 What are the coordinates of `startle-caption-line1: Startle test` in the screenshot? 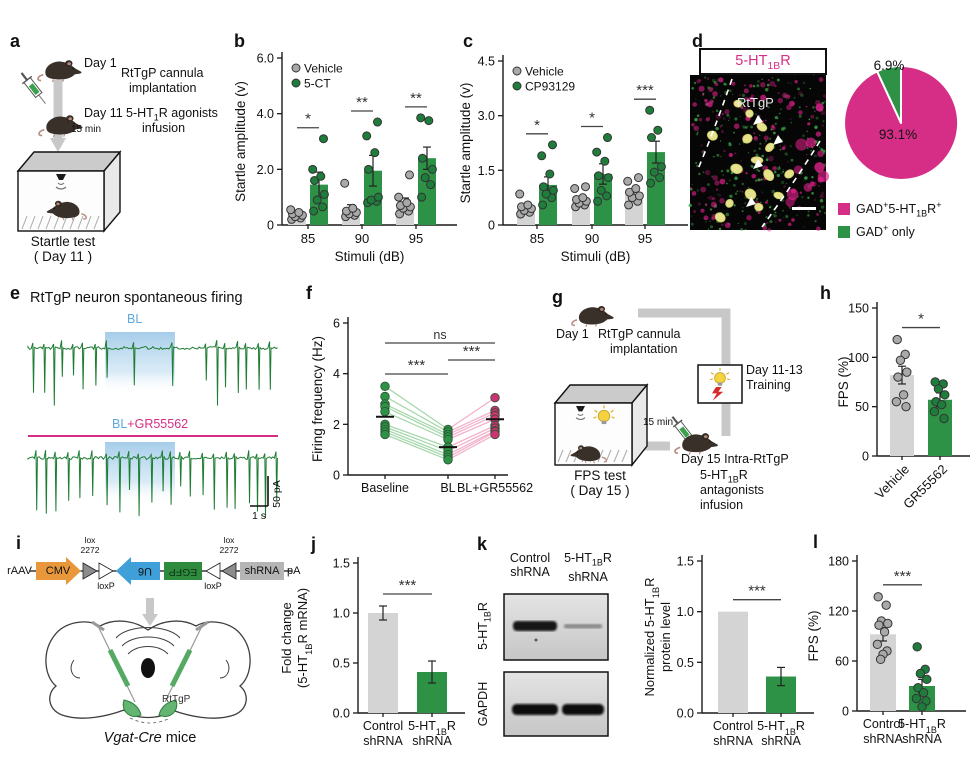 It's located at (63, 241).